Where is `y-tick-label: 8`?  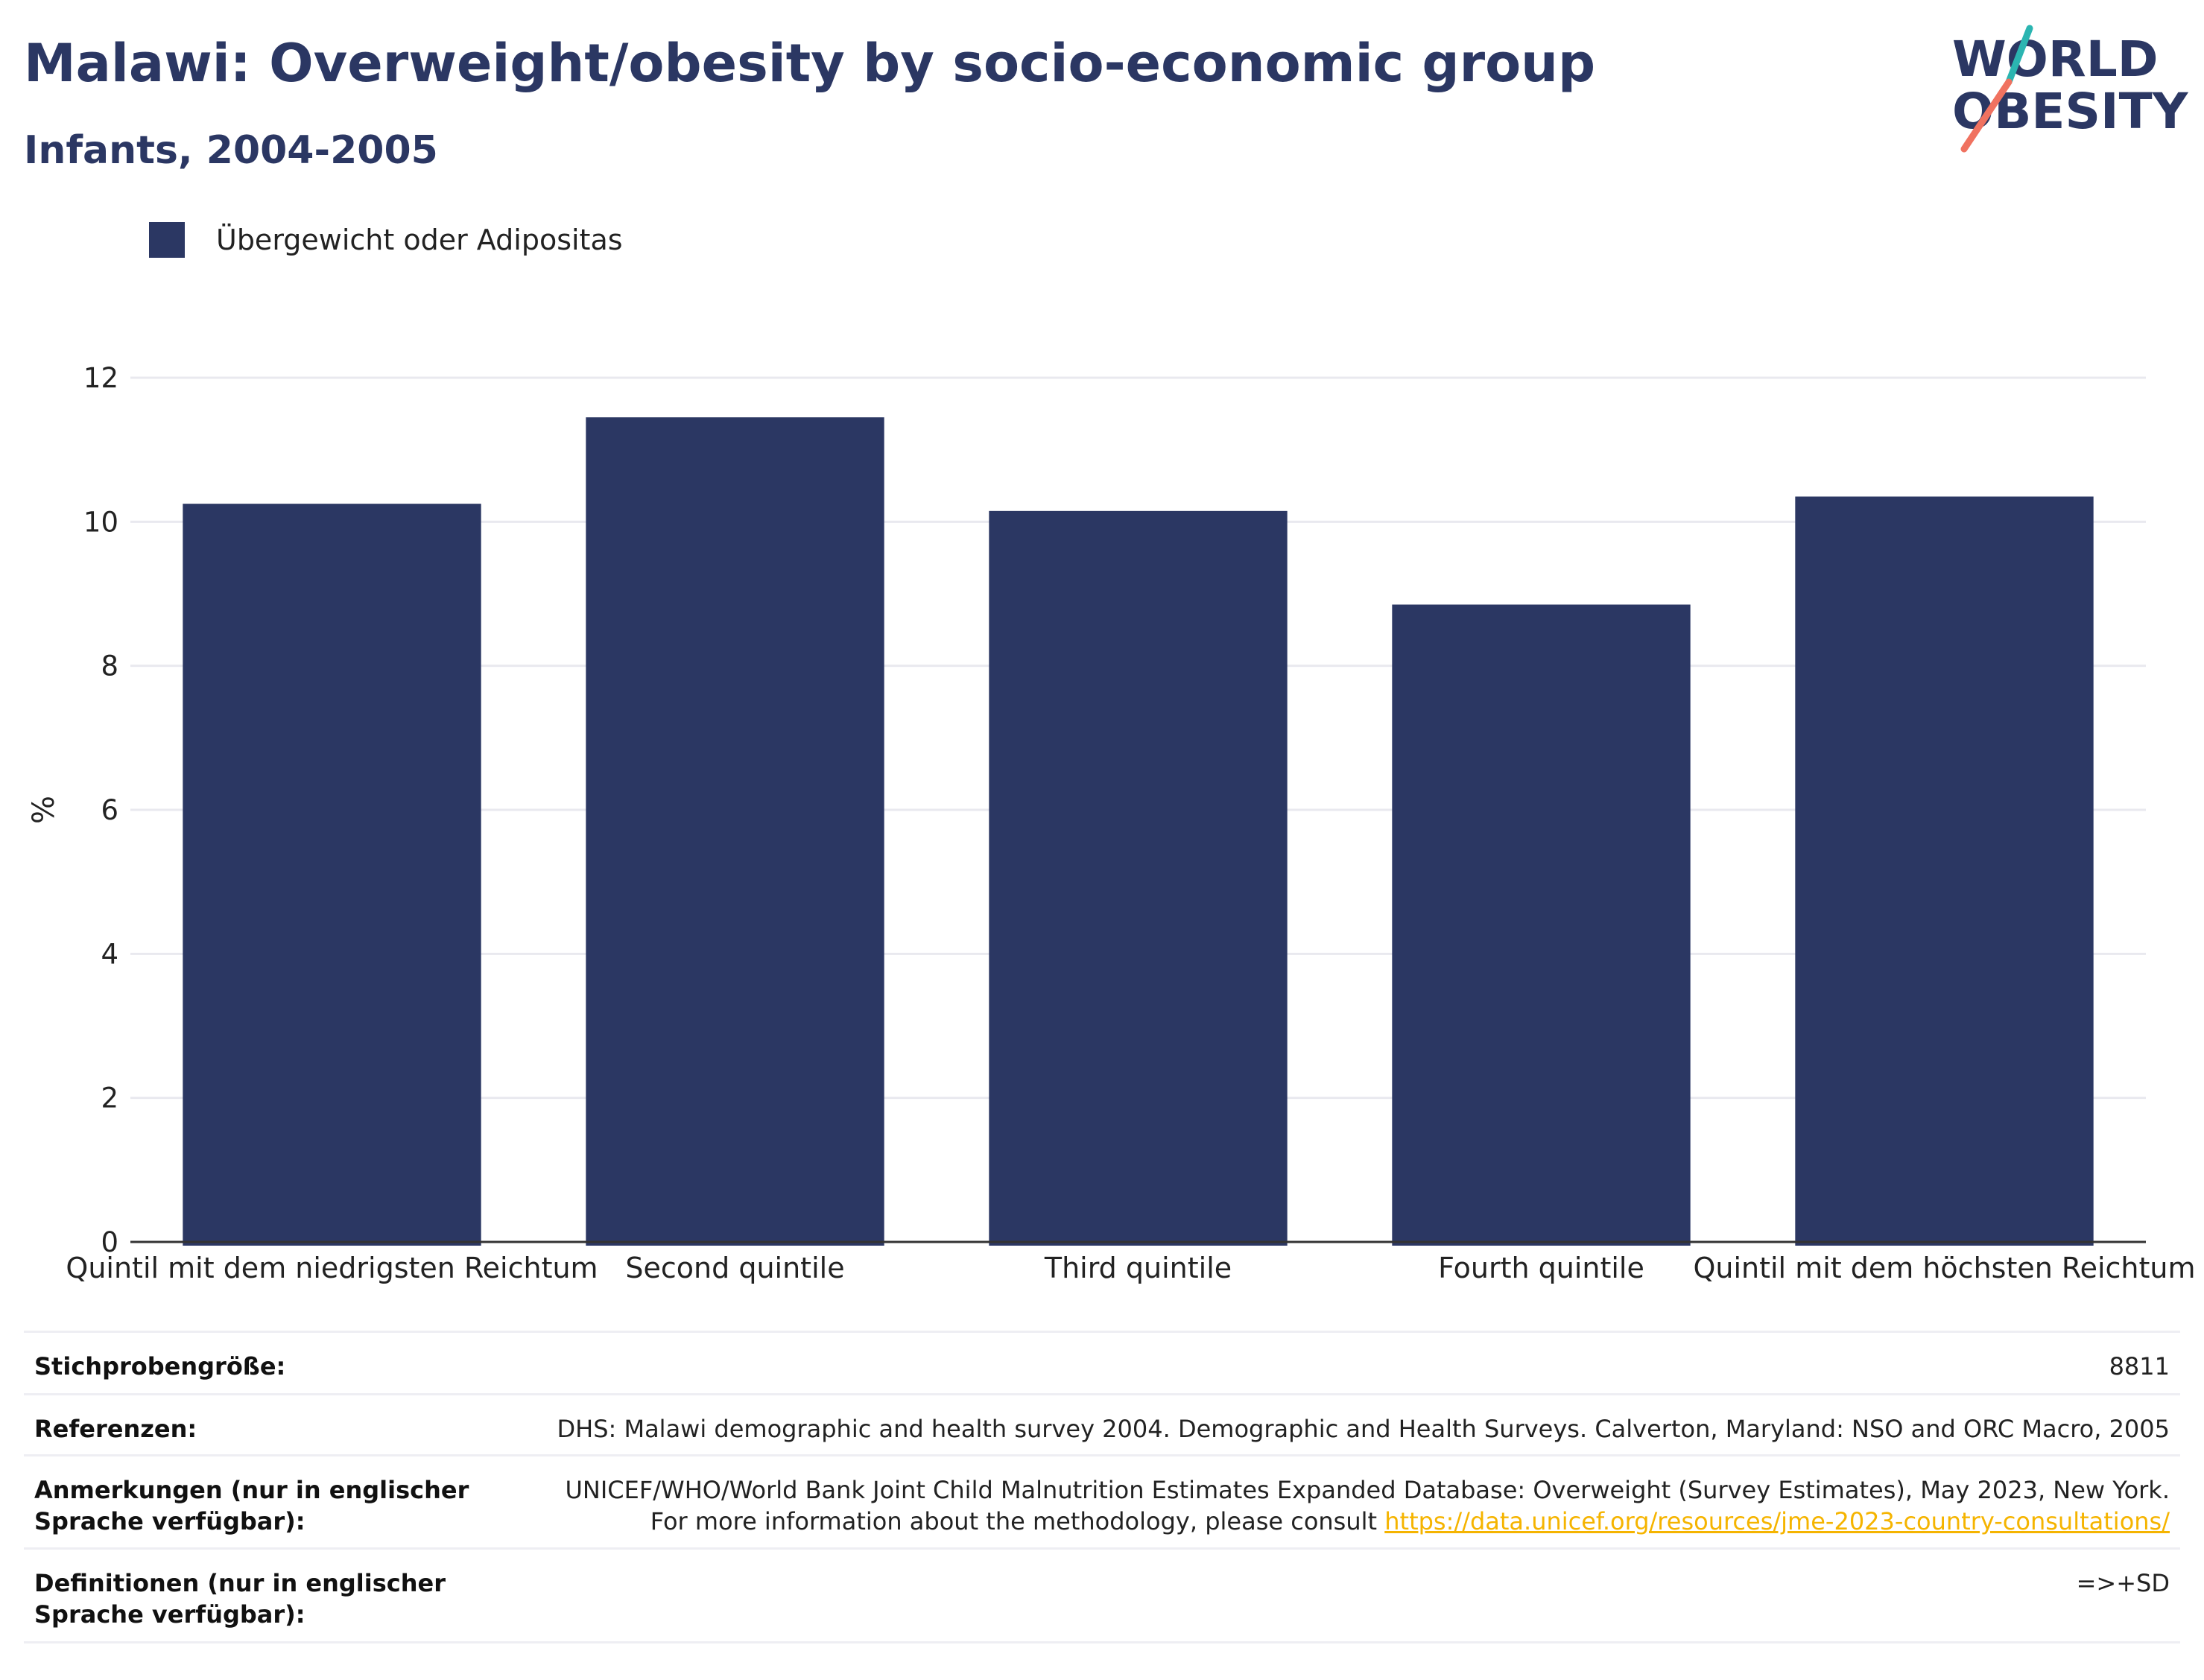 y-tick-label: 8 is located at coordinates (109, 666).